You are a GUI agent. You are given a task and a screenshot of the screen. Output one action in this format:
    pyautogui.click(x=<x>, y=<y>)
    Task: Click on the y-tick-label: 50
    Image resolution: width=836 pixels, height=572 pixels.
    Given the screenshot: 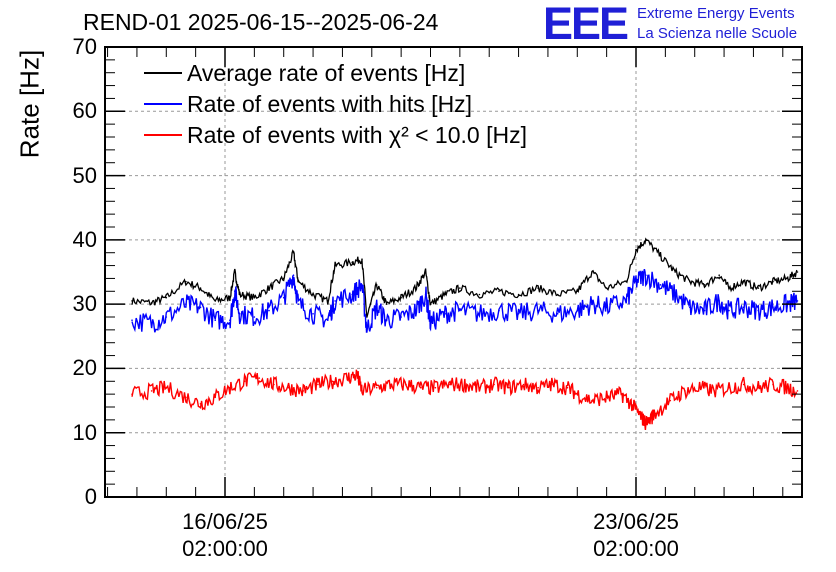 What is the action you would take?
    pyautogui.click(x=84, y=175)
    